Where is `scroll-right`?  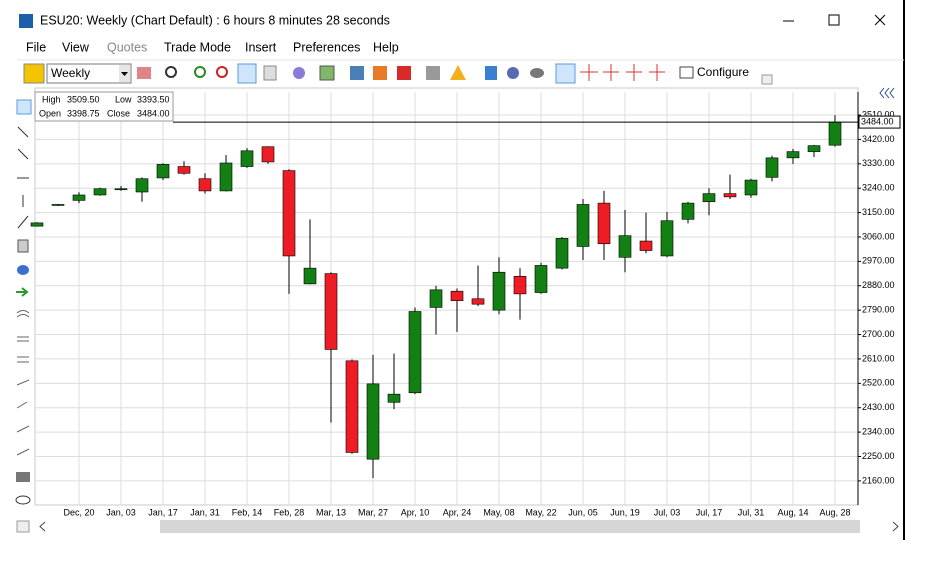 scroll-right is located at coordinates (895, 526).